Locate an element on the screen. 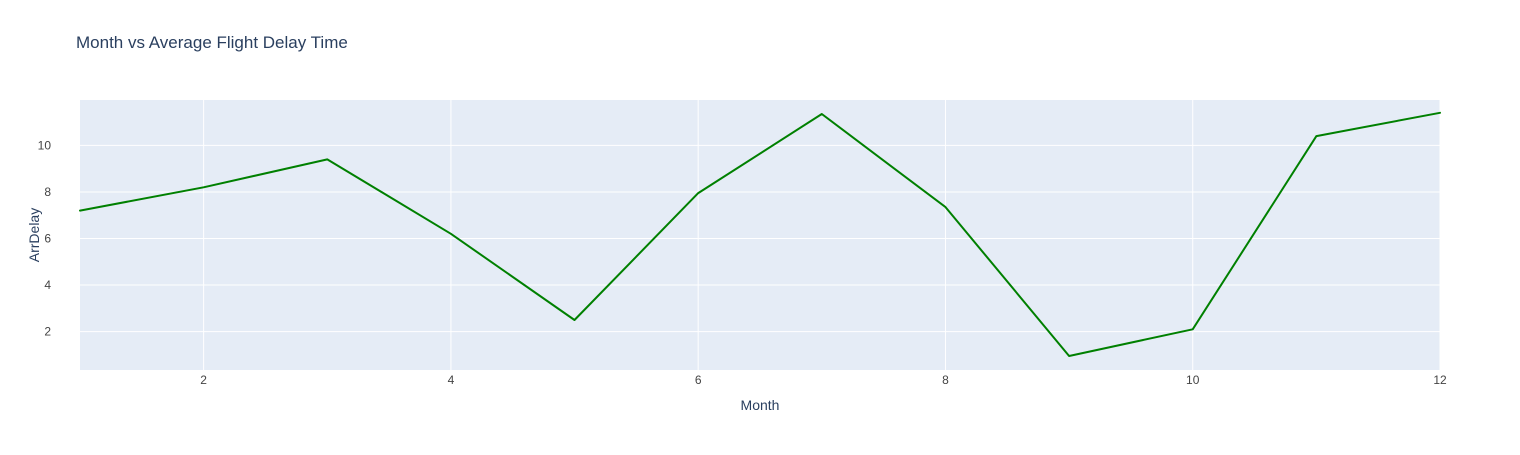  y-tick-label: 2 is located at coordinates (47, 332).